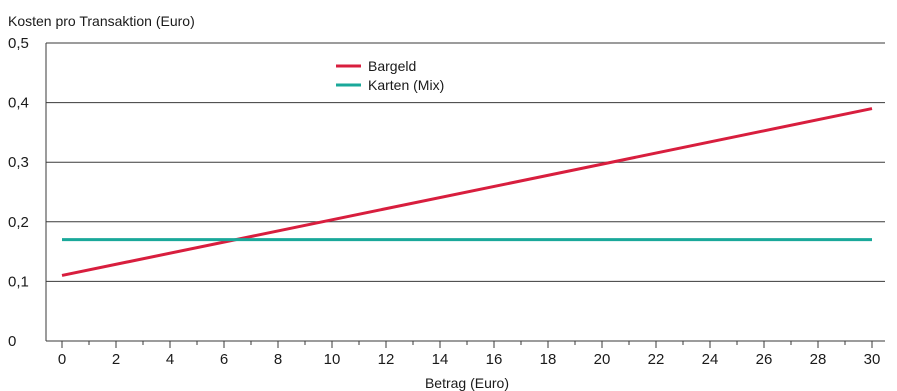 The image size is (897, 391). Describe the element at coordinates (710, 359) in the screenshot. I see `x-tick-label: 24` at that location.